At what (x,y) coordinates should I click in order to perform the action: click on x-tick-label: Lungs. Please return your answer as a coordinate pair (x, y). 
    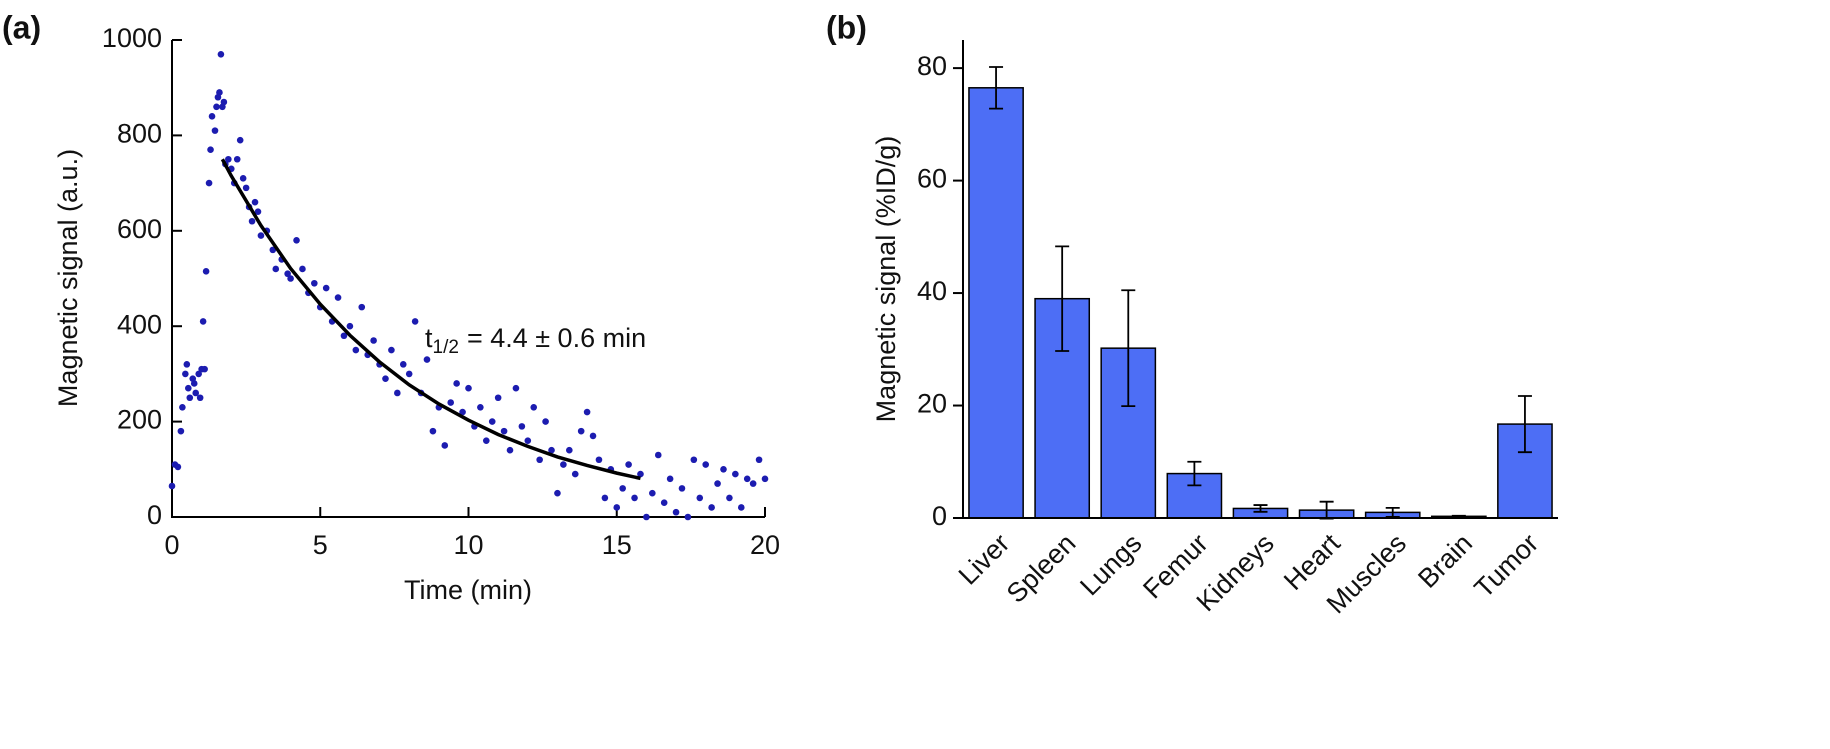
    Looking at the image, I should click on (1110, 564).